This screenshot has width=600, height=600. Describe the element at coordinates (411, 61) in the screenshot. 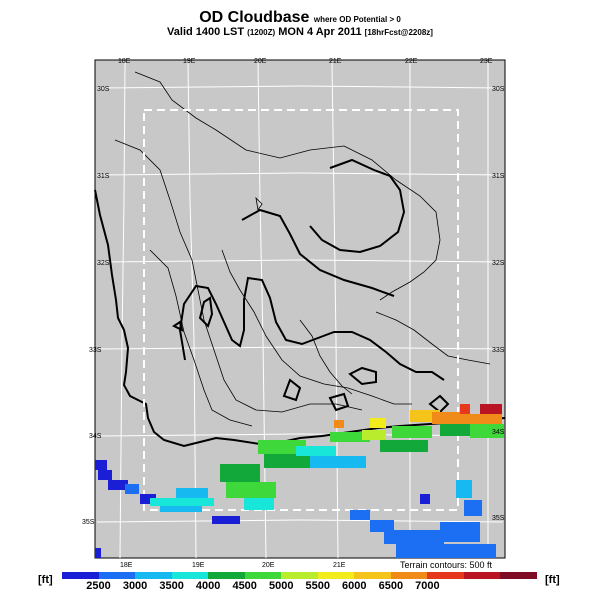

I see `top-lon-label-22e: 22E` at that location.